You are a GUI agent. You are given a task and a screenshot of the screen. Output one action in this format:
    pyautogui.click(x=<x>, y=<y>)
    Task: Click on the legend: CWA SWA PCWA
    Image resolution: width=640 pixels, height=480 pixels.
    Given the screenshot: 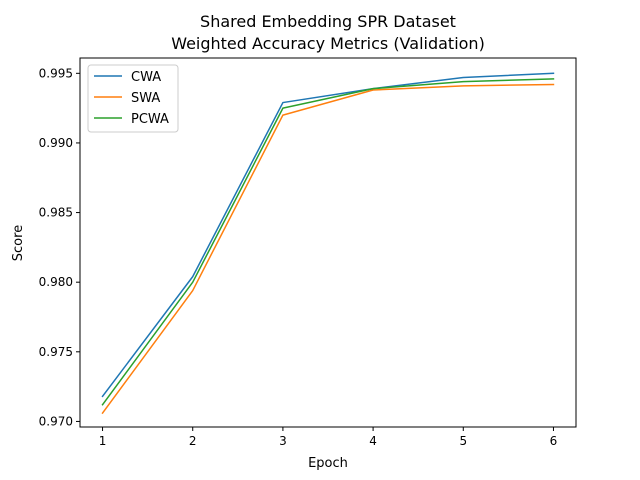 What is the action you would take?
    pyautogui.click(x=133, y=98)
    